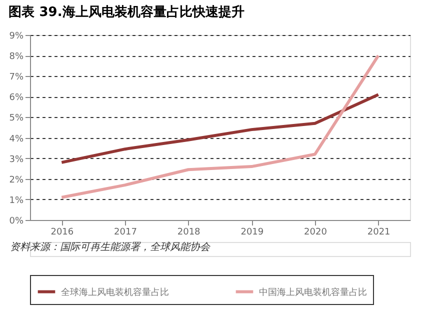  I want to click on y-tick-label: 5%, so click(16, 119).